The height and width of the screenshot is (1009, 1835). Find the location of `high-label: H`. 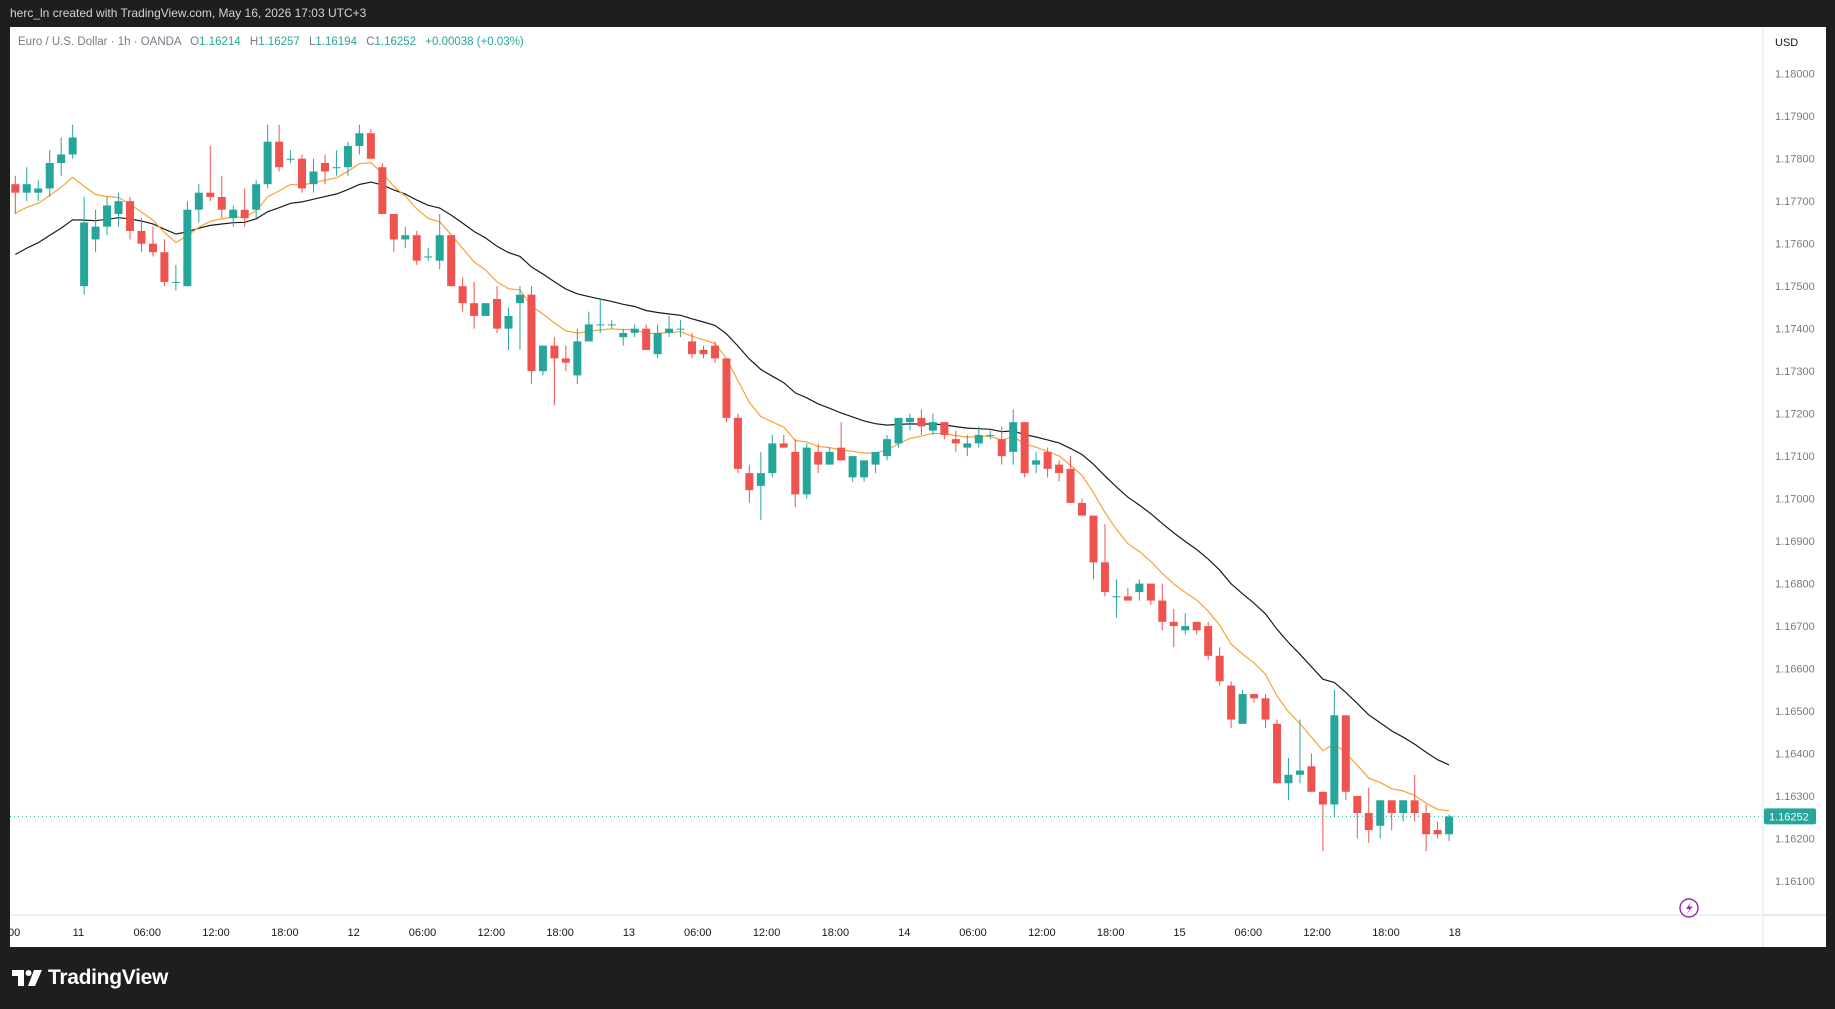

high-label: H is located at coordinates (254, 42).